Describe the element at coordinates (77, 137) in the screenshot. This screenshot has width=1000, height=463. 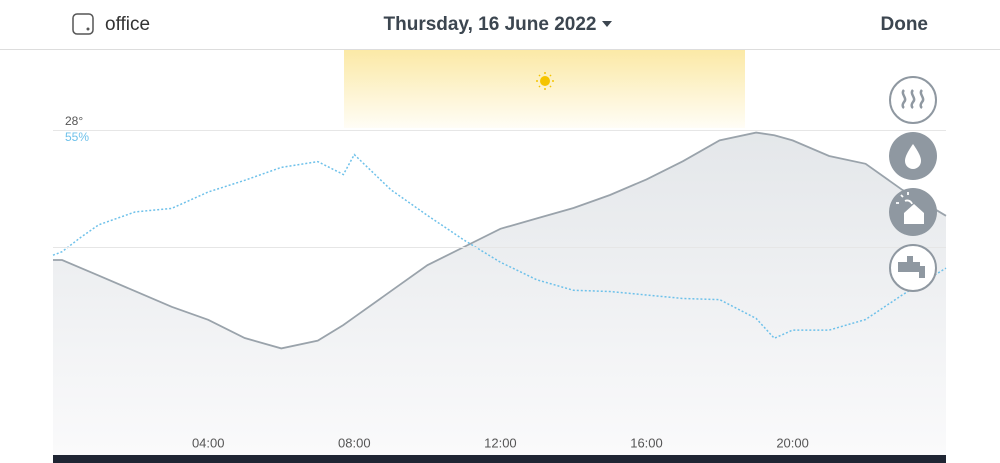
I see `y2-tick-label: 55%` at that location.